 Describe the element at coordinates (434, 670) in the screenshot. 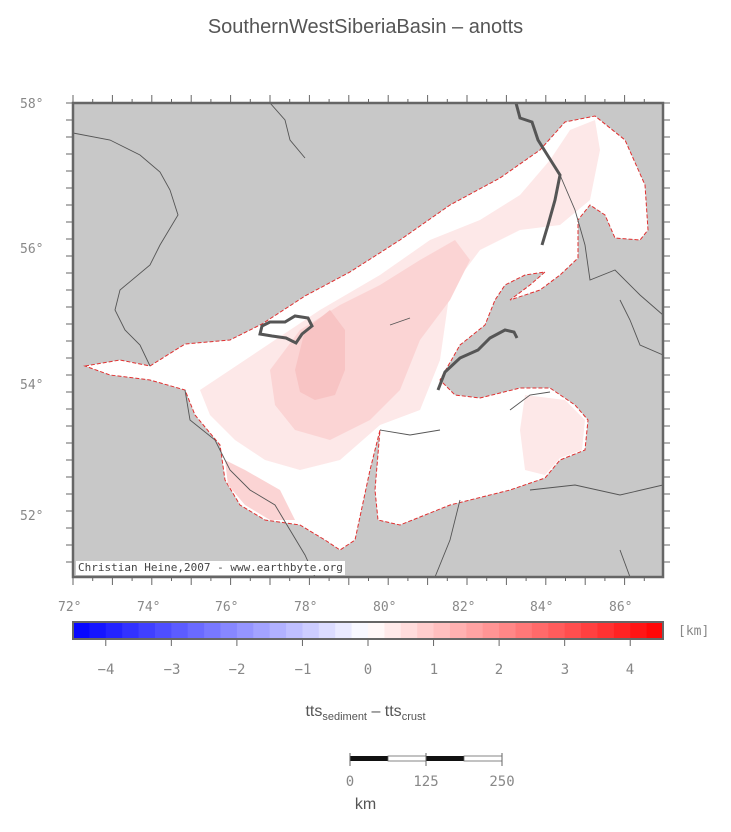

I see `colorbar-label: 1` at that location.